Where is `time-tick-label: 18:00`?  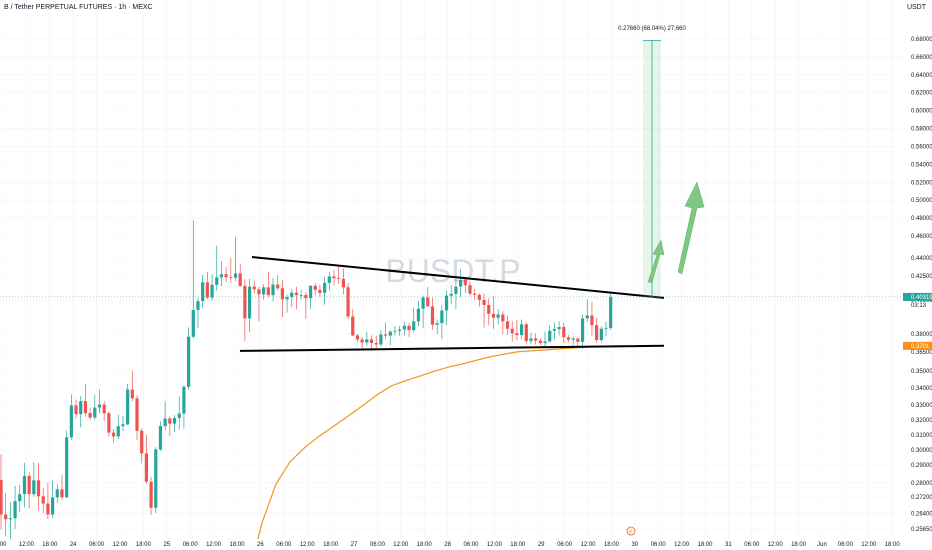 time-tick-label: 18:00 is located at coordinates (518, 545).